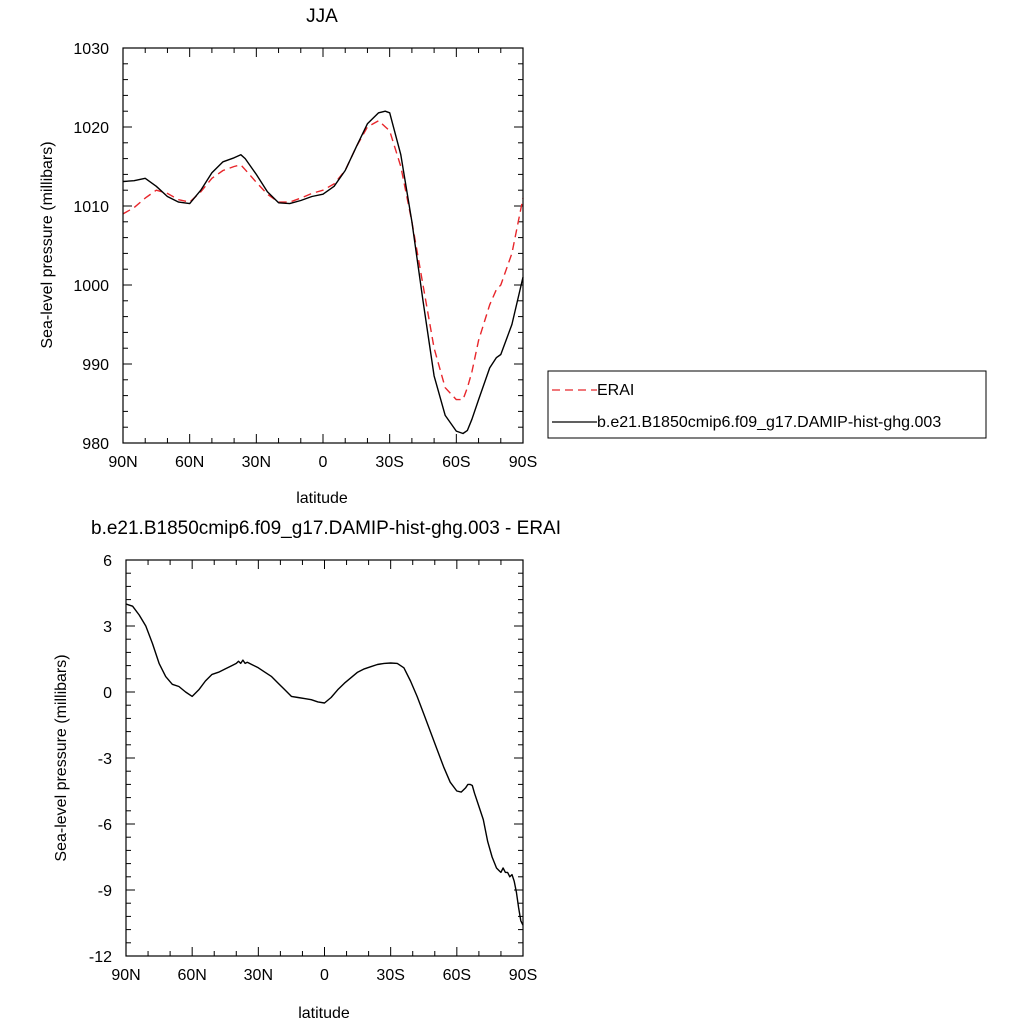 This screenshot has width=1024, height=1024. What do you see at coordinates (322, 16) in the screenshot?
I see `top-panel-title: JJA` at bounding box center [322, 16].